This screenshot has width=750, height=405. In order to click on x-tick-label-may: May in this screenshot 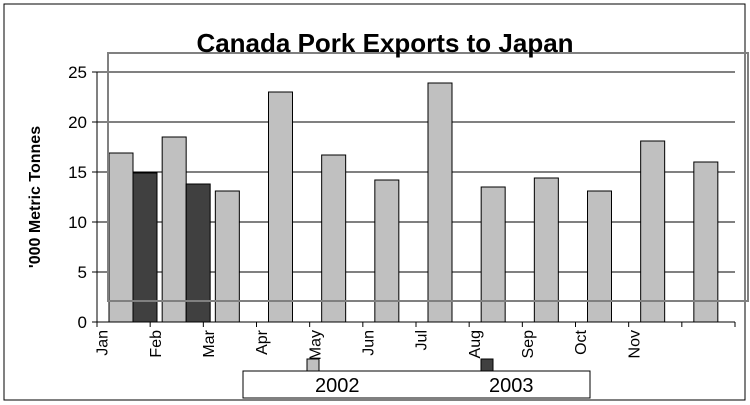, I will do `click(315, 345)`.